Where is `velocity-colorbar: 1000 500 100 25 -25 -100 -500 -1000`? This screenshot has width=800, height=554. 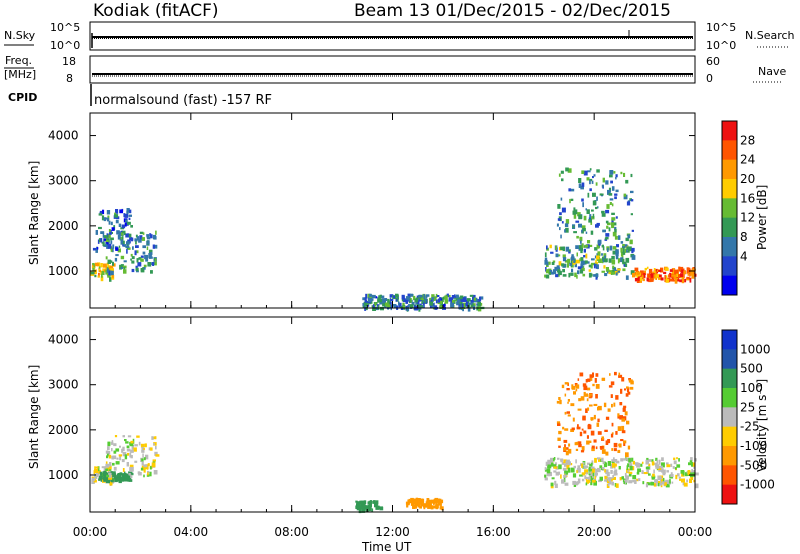
velocity-colorbar: 1000 500 100 25 -25 -100 -500 -1000 is located at coordinates (748, 417).